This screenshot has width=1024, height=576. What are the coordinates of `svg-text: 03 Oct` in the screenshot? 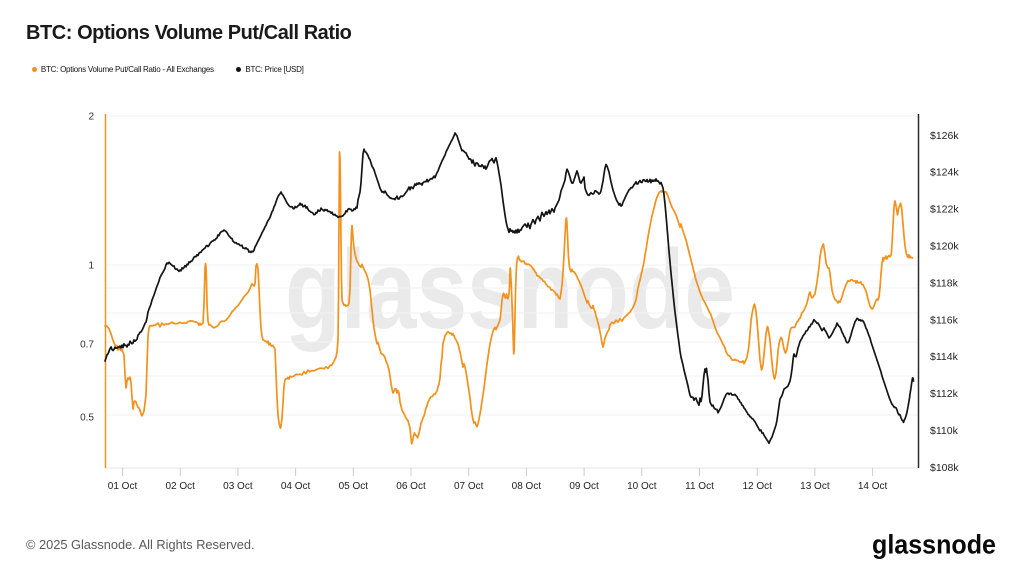 It's located at (238, 486).